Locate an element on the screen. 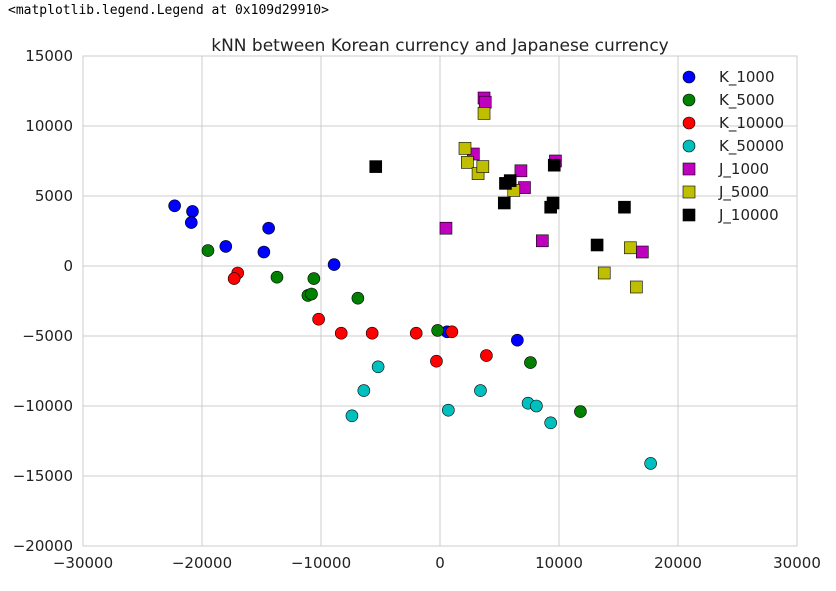  y-tick-label: 0 is located at coordinates (68, 266).